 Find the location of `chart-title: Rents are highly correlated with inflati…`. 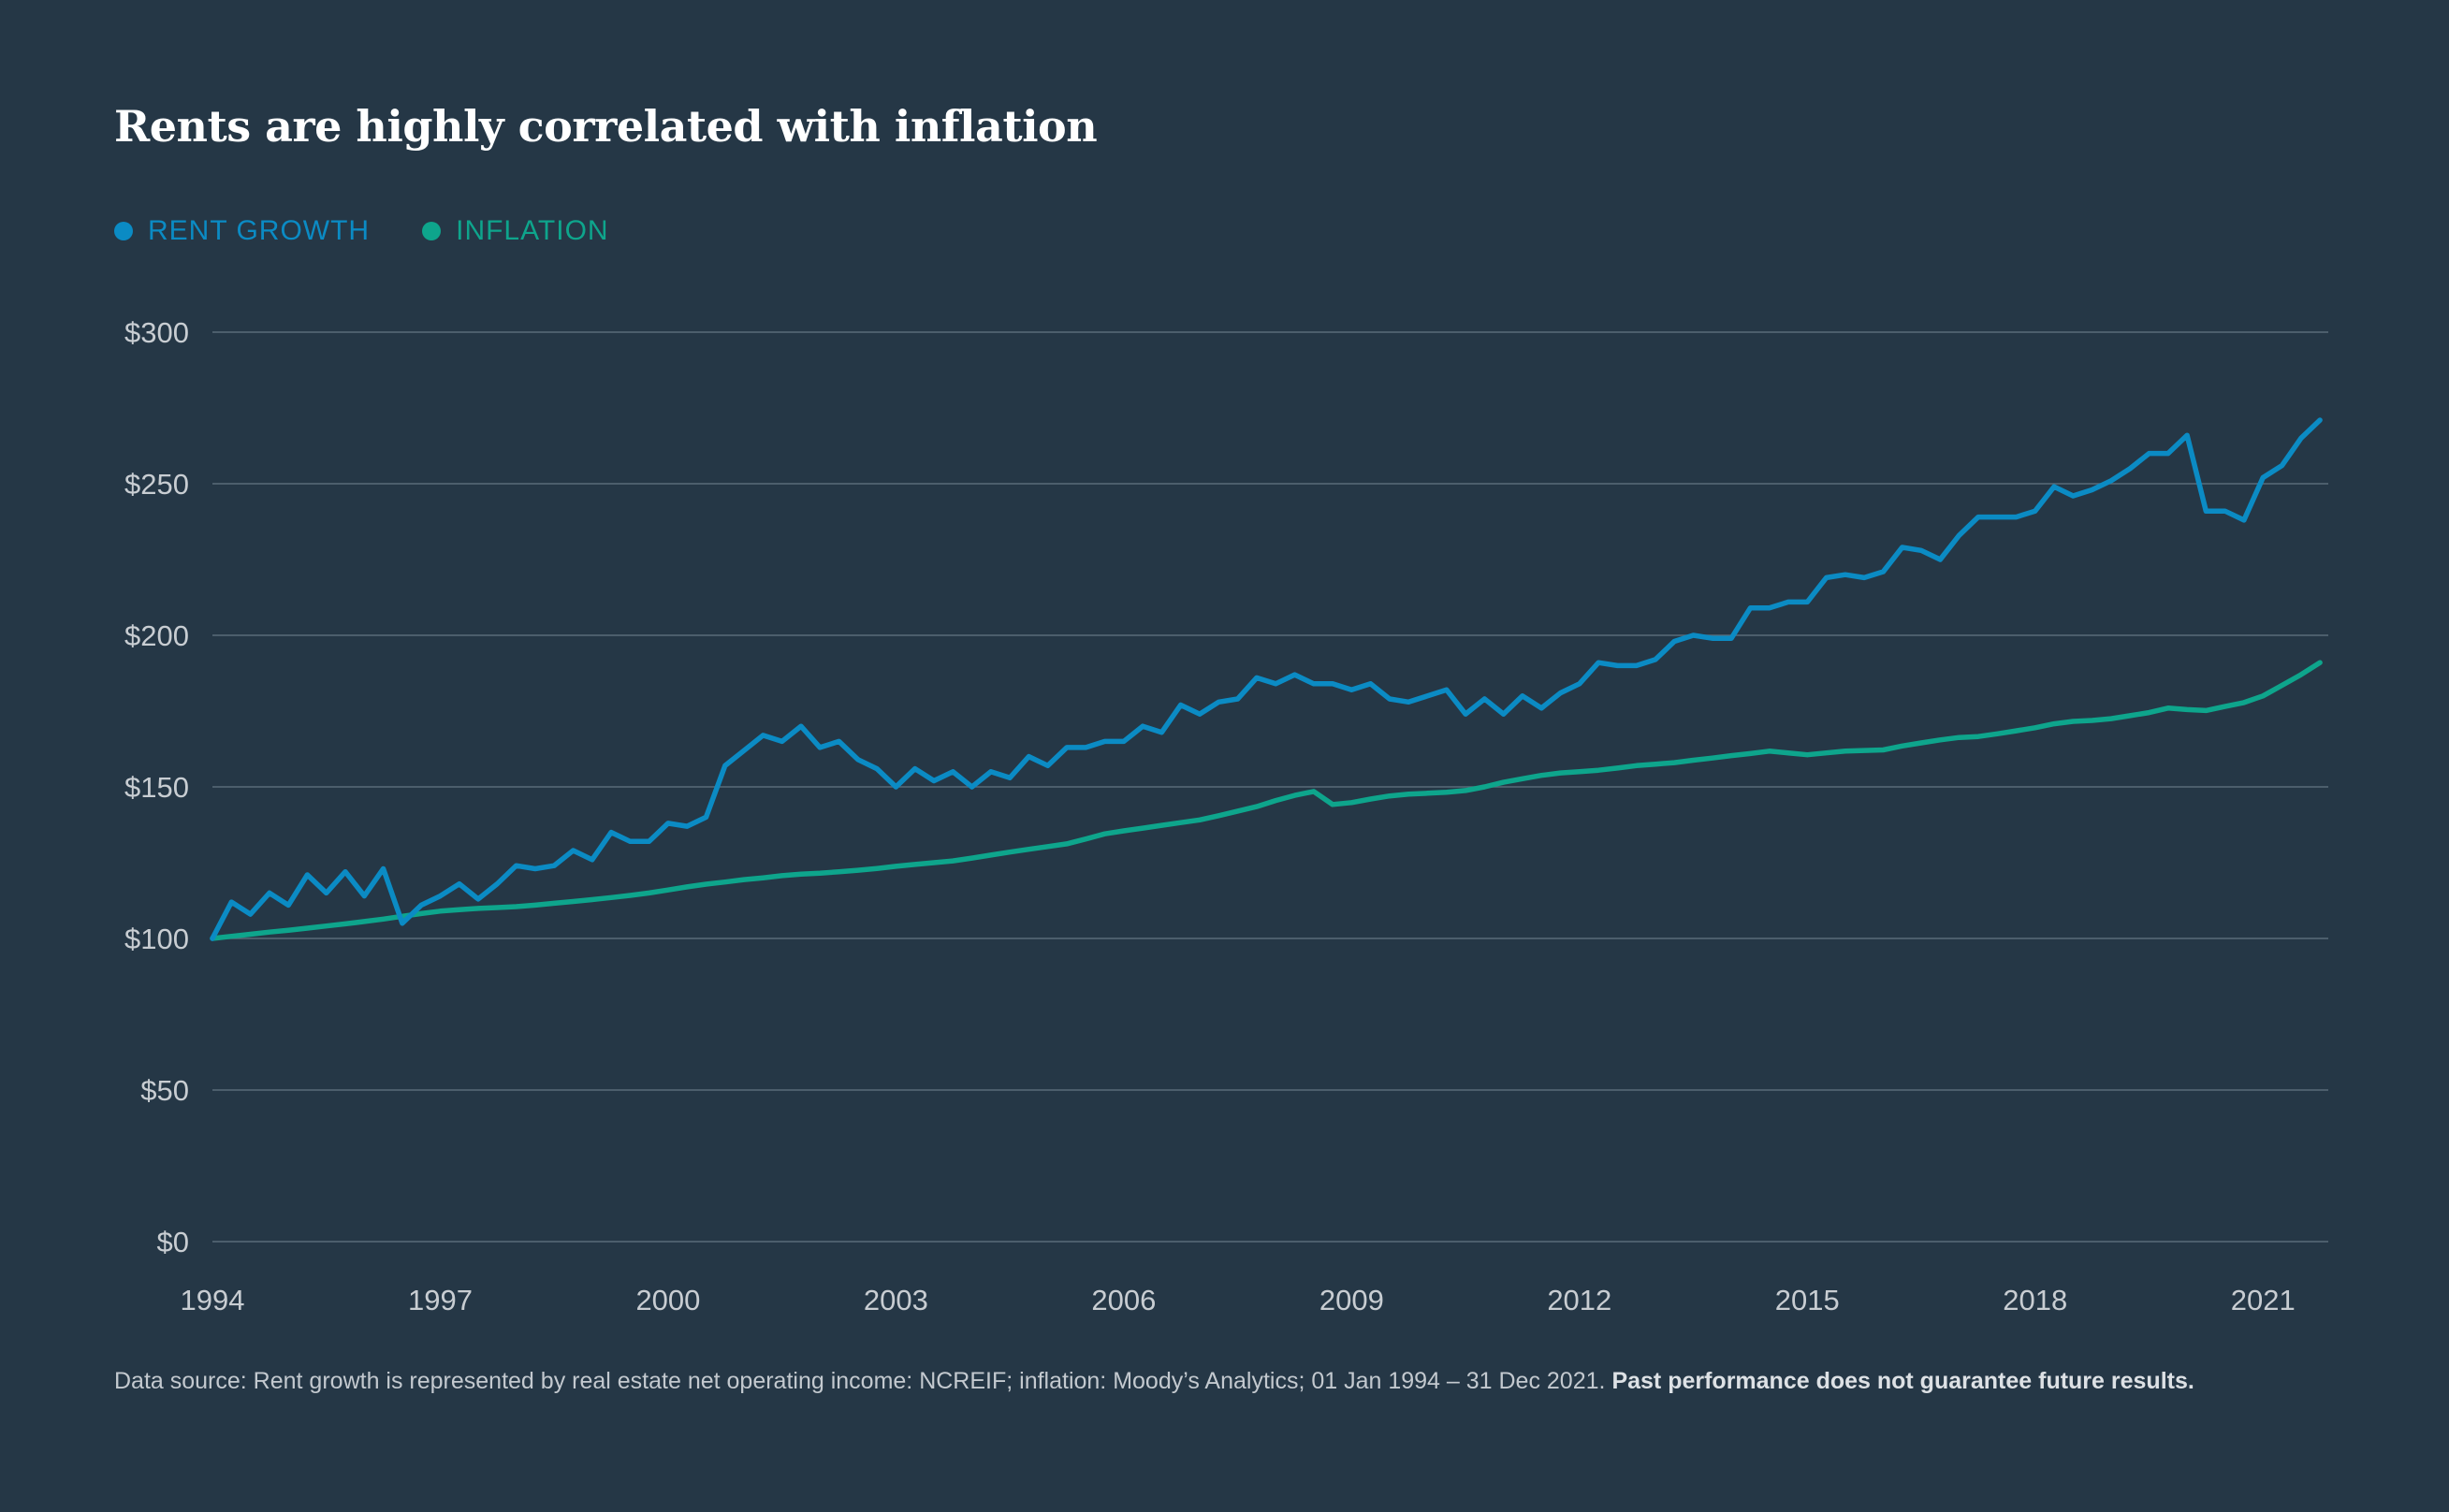

chart-title: Rents are highly correlated with inflati… is located at coordinates (606, 127).